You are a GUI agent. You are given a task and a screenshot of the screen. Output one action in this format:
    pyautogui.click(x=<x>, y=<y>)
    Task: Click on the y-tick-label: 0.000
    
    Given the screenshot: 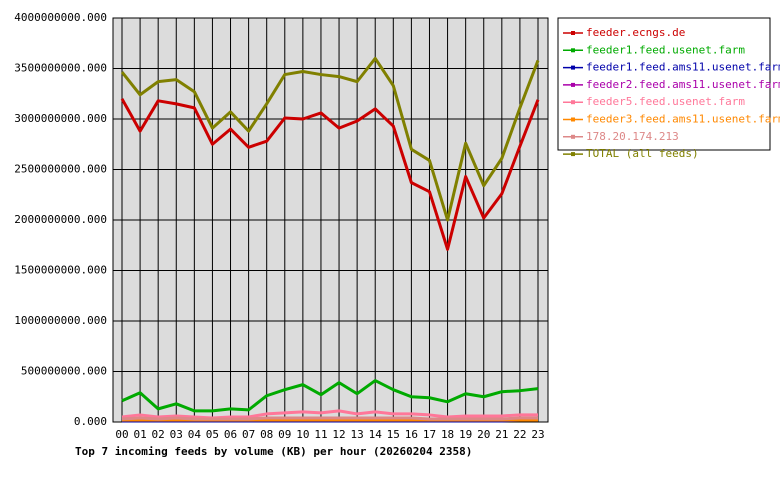 What is the action you would take?
    pyautogui.click(x=90, y=421)
    